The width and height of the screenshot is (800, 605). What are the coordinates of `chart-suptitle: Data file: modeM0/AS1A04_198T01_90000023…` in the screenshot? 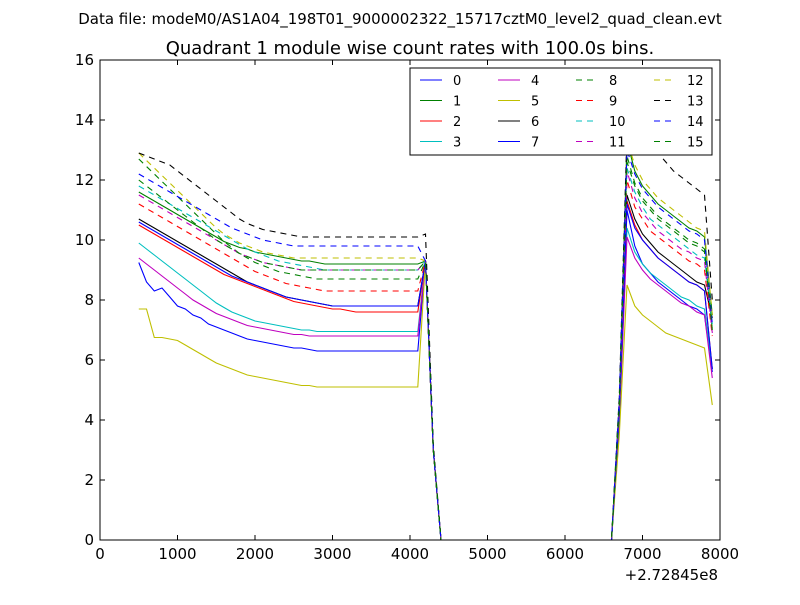 It's located at (400, 19).